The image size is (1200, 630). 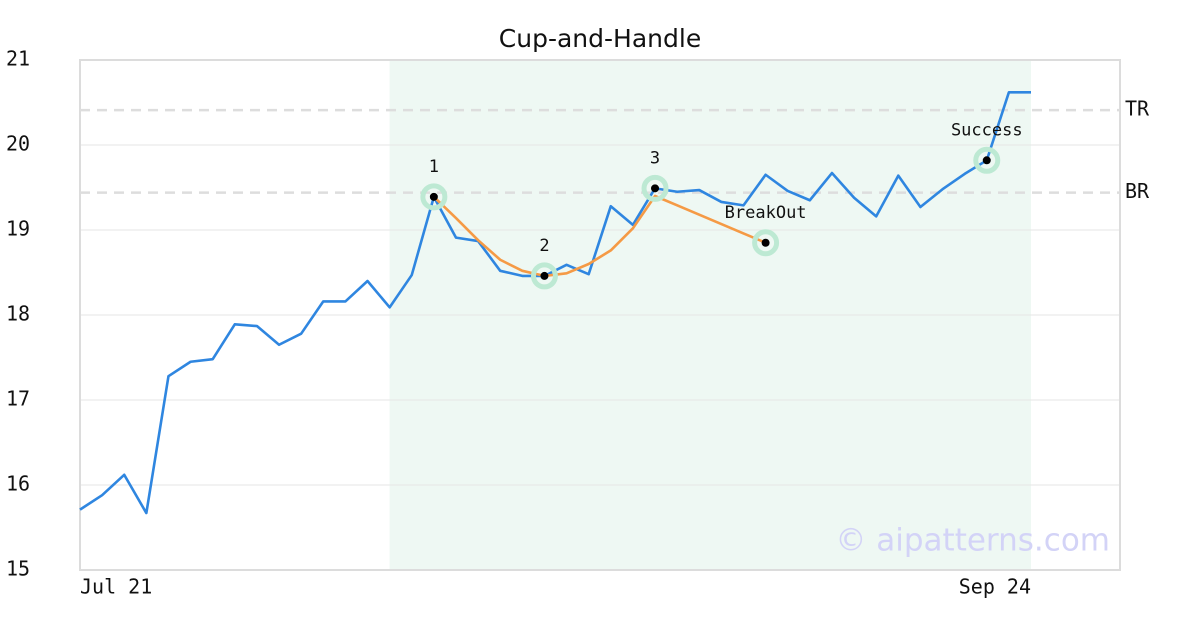 I want to click on marker-label: Success, so click(x=987, y=130).